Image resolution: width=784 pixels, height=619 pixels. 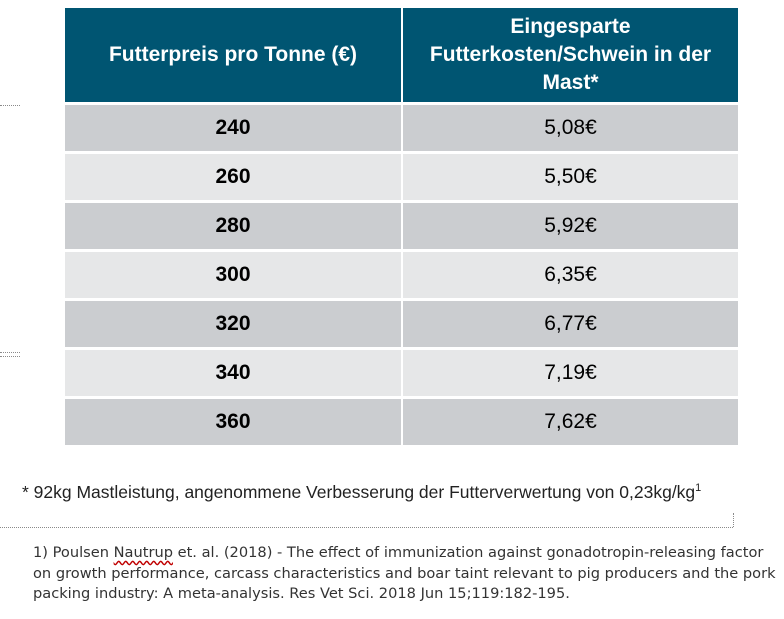 I want to click on price-cell: 340, so click(x=234, y=372).